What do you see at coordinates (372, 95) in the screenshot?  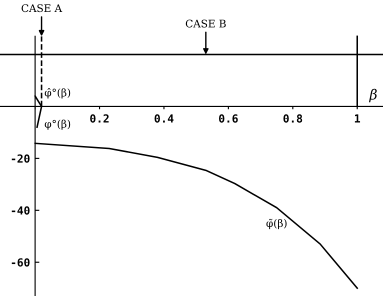 I see `x-axis-title: β` at bounding box center [372, 95].